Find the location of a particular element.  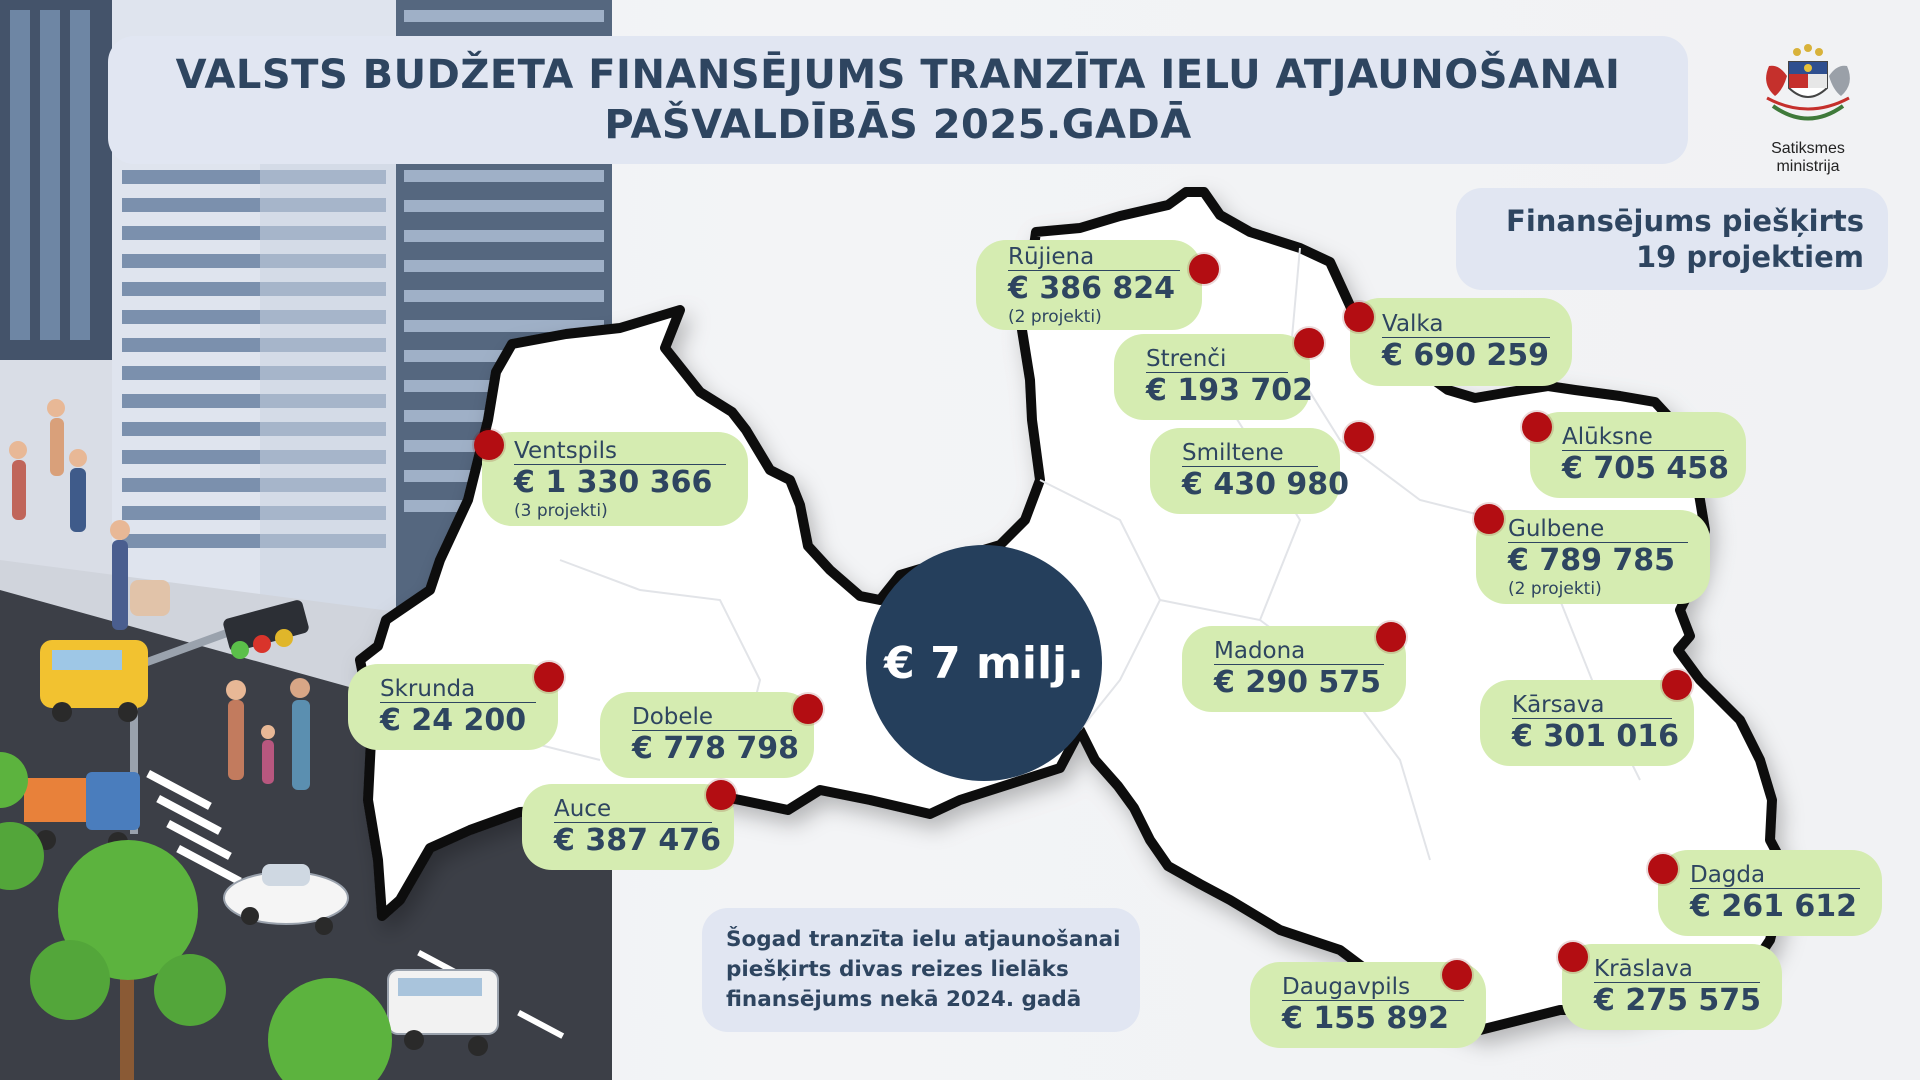

funded-line-1: Finansējums piešķirts is located at coordinates (1685, 221).